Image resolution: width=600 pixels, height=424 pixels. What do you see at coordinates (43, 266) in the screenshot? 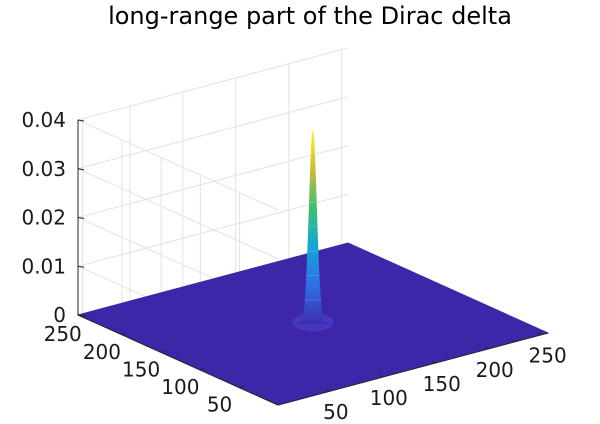
I see `z-tick-label: 0.01` at bounding box center [43, 266].